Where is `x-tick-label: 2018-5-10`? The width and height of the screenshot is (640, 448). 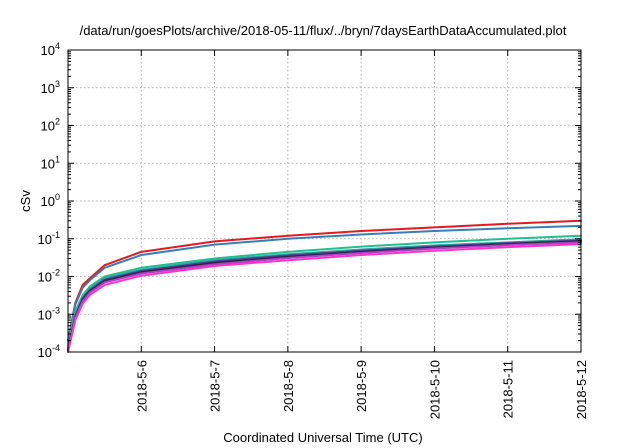
x-tick-label: 2018-5-10 is located at coordinates (434, 389).